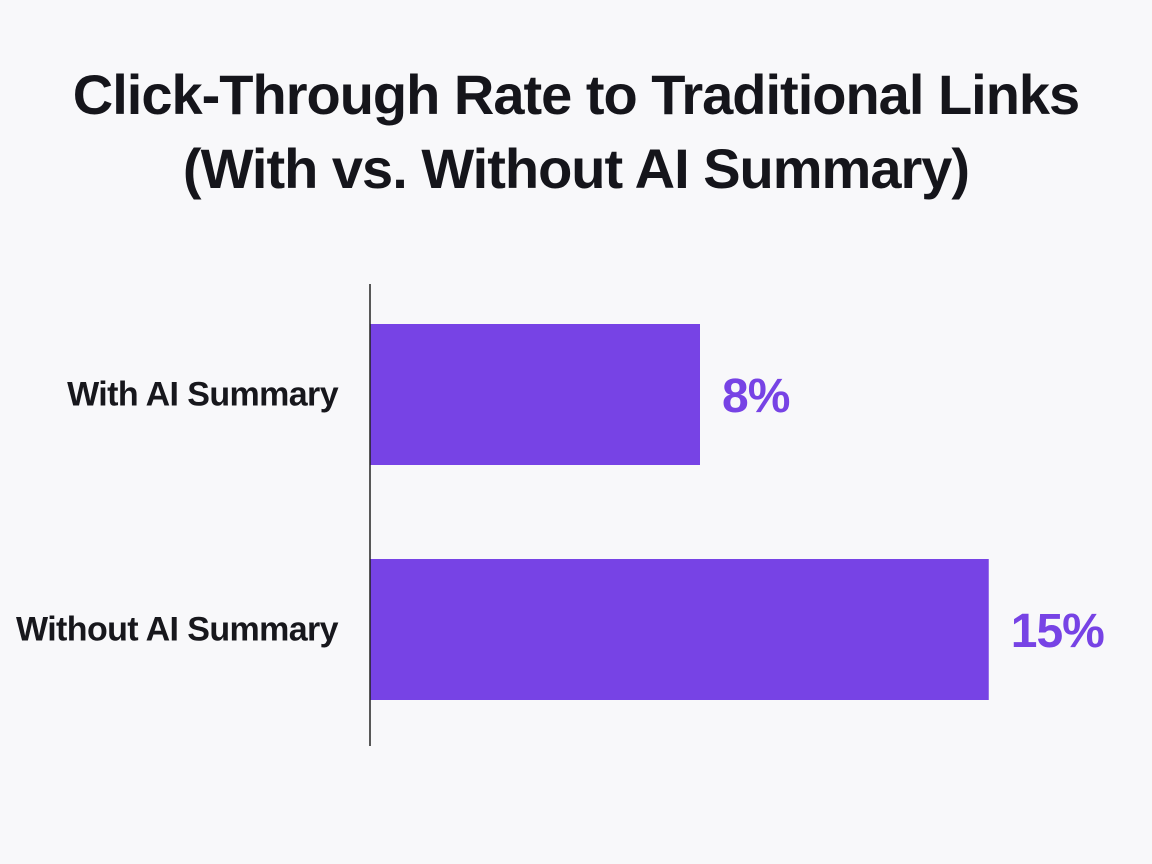  Describe the element at coordinates (203, 395) in the screenshot. I see `category-label: With AI Summary` at that location.